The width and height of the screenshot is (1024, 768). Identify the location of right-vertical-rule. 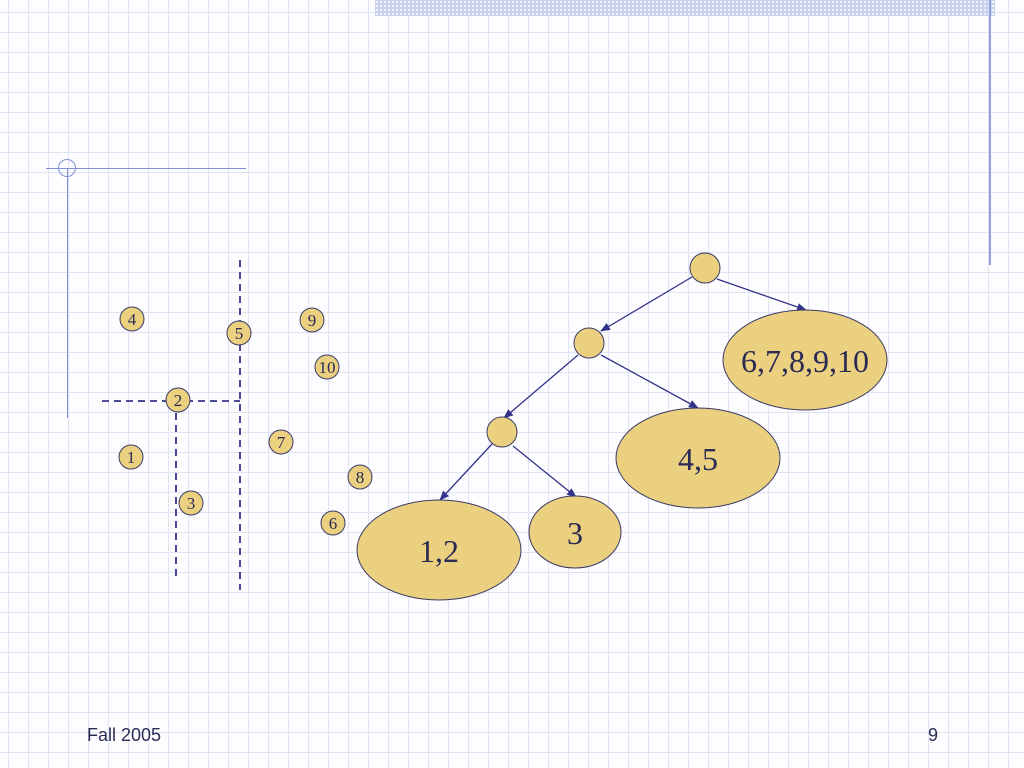
(990, 132).